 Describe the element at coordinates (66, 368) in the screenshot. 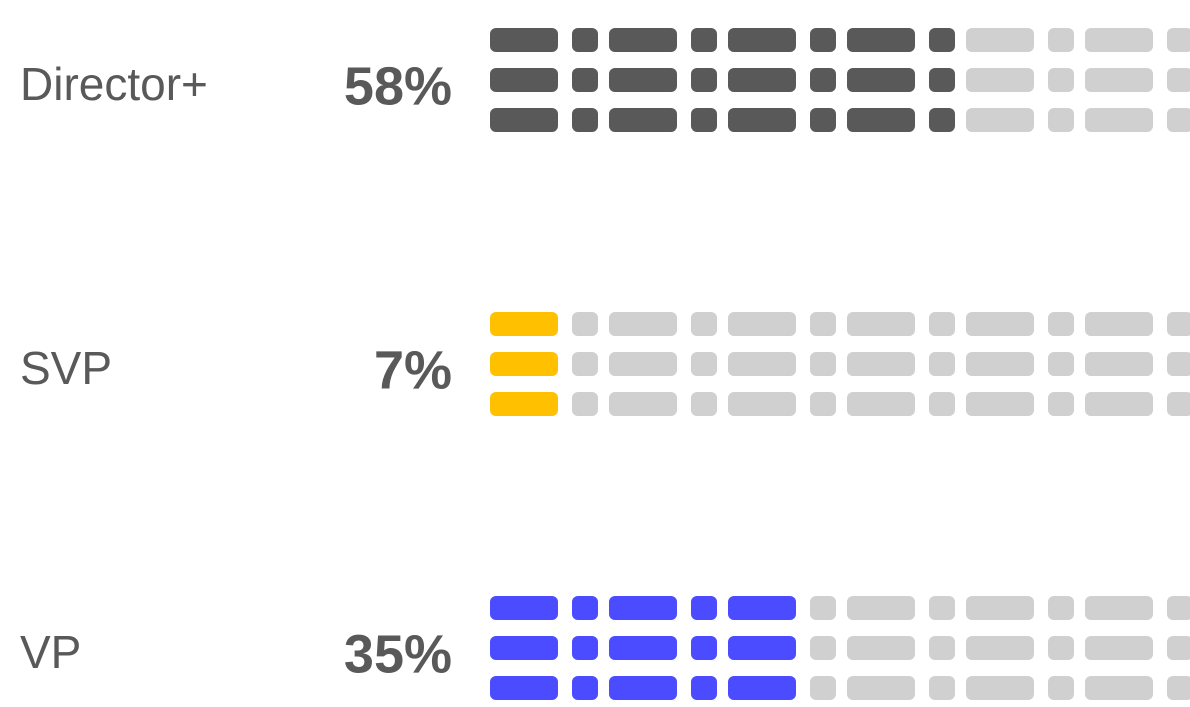

I see `category-label: SVP` at that location.